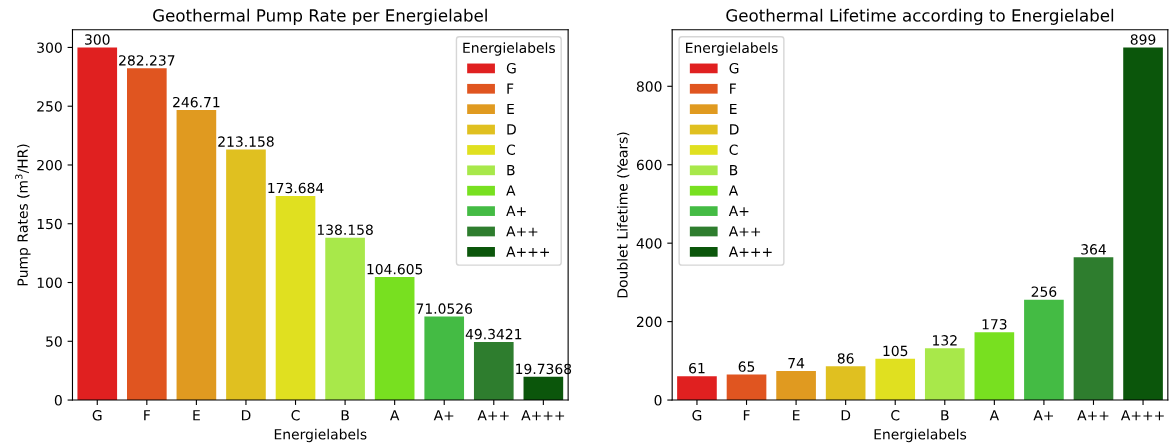 This screenshot has width=1169, height=445. I want to click on y-tick-label: 250, so click(49, 106).